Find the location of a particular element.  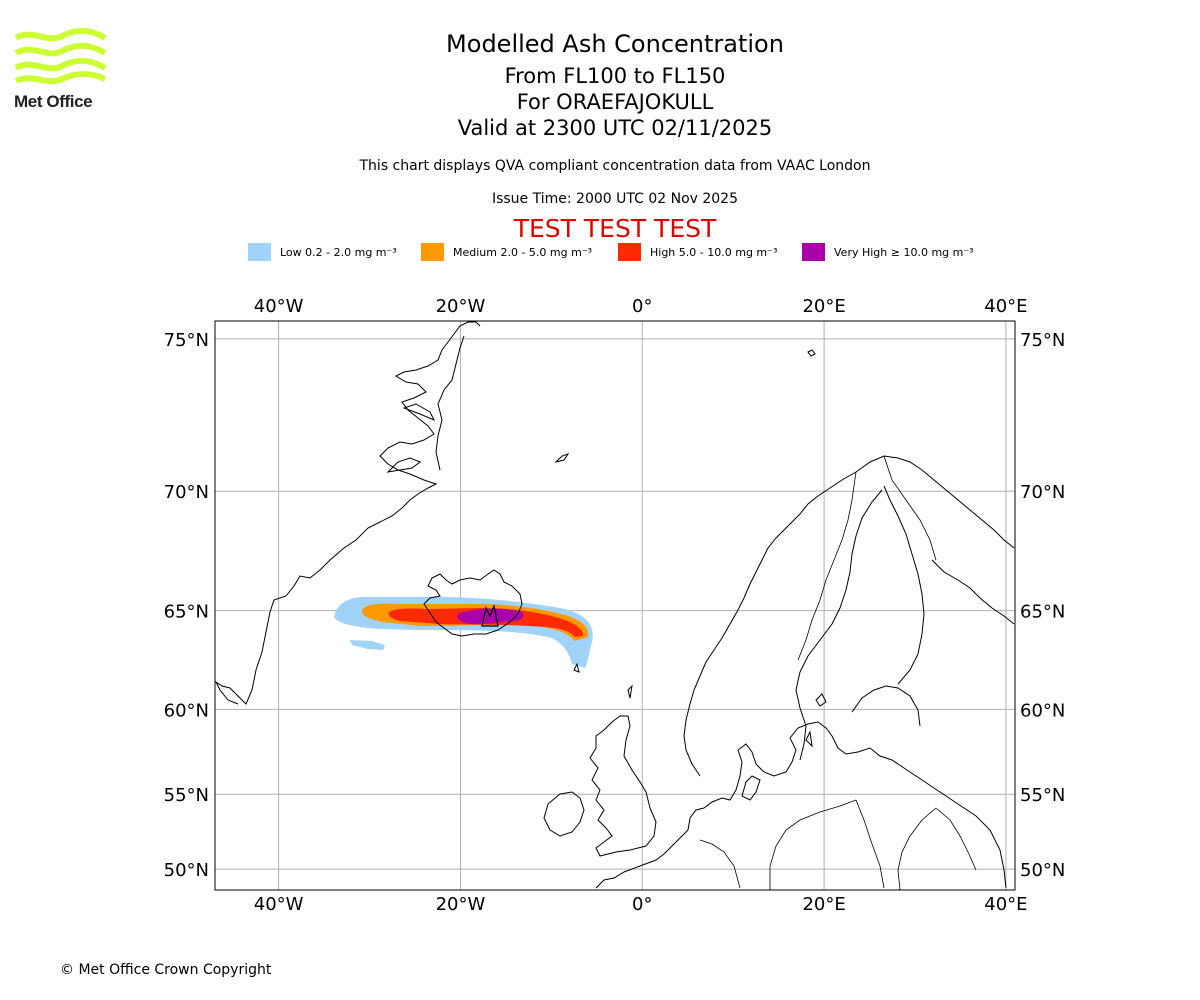

test-banner: TEST TEST TEST is located at coordinates (615, 228).